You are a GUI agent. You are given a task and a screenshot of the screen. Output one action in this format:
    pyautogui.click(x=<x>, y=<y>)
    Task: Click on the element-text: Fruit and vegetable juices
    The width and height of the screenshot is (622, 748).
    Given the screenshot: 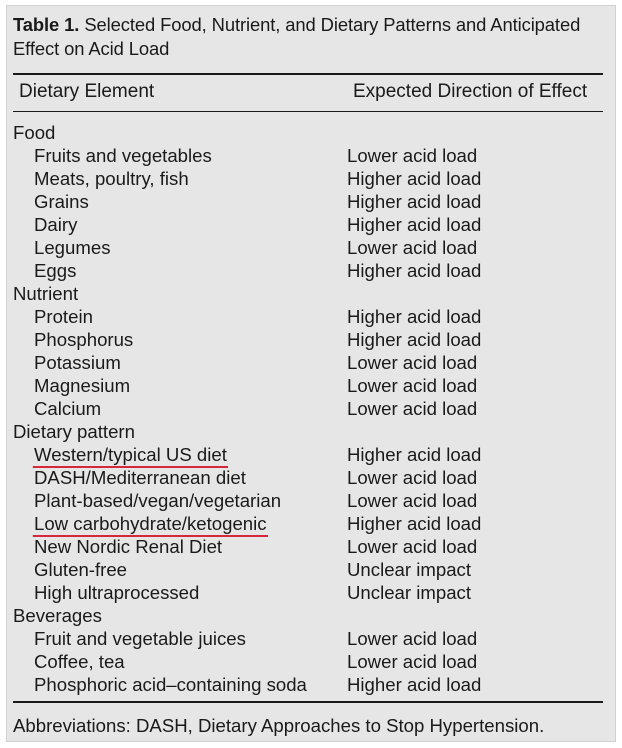 What is the action you would take?
    pyautogui.click(x=140, y=638)
    